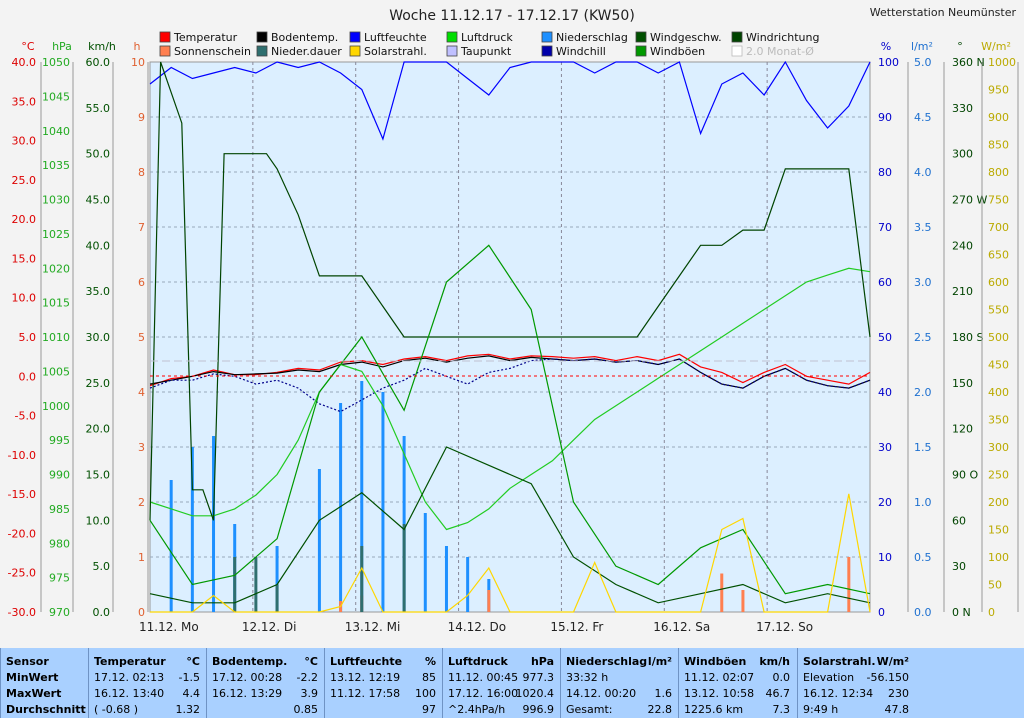 This screenshot has height=718, width=1024. I want to click on axis-tick-wind_kmh: 0.0, so click(102, 612).